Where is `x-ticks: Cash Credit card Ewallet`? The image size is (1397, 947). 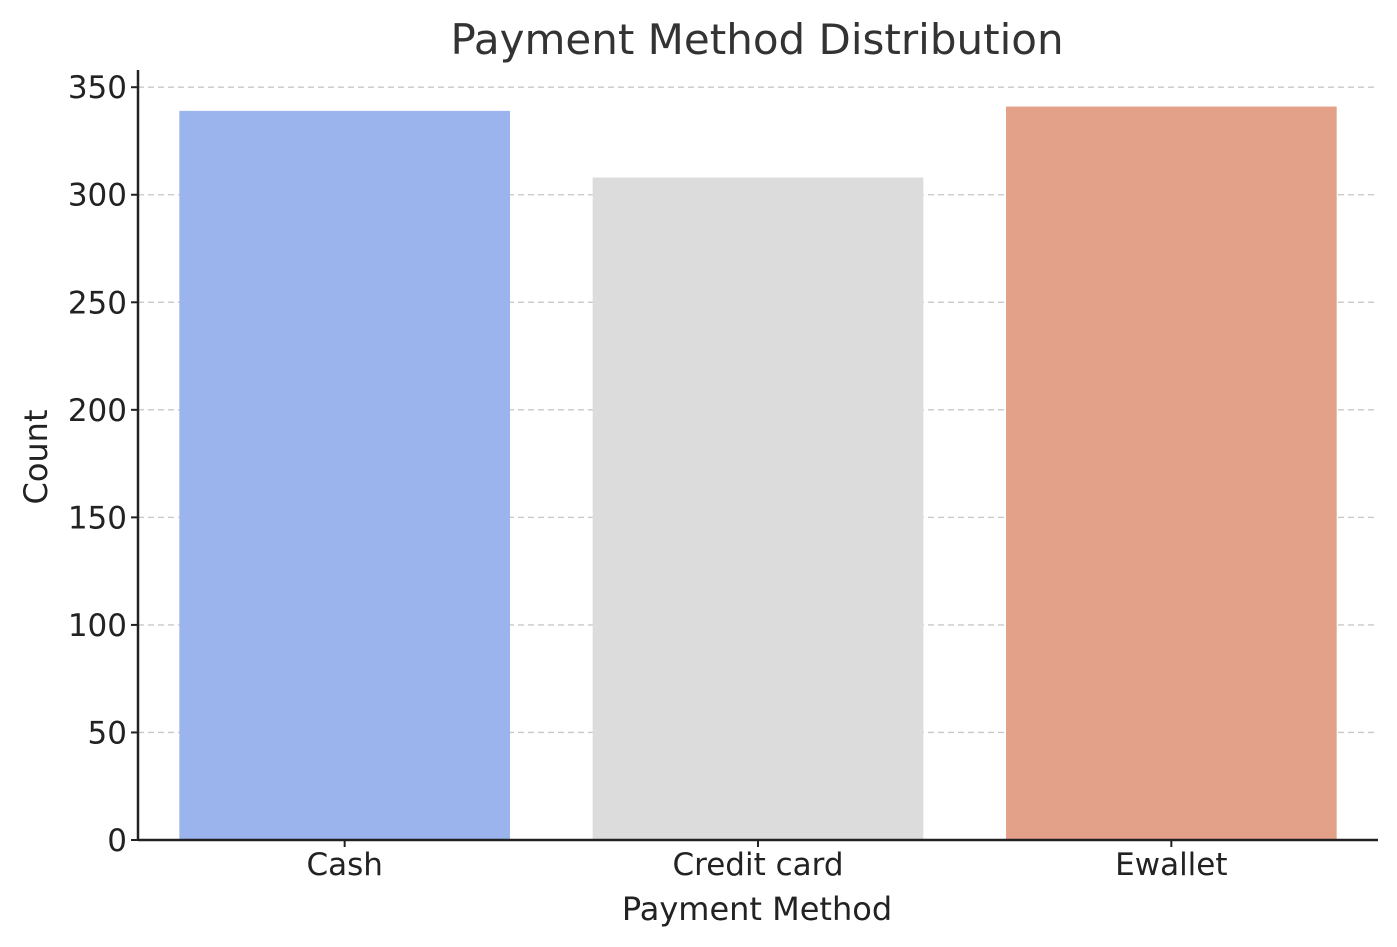
x-ticks: Cash Credit card Ewallet is located at coordinates (767, 861).